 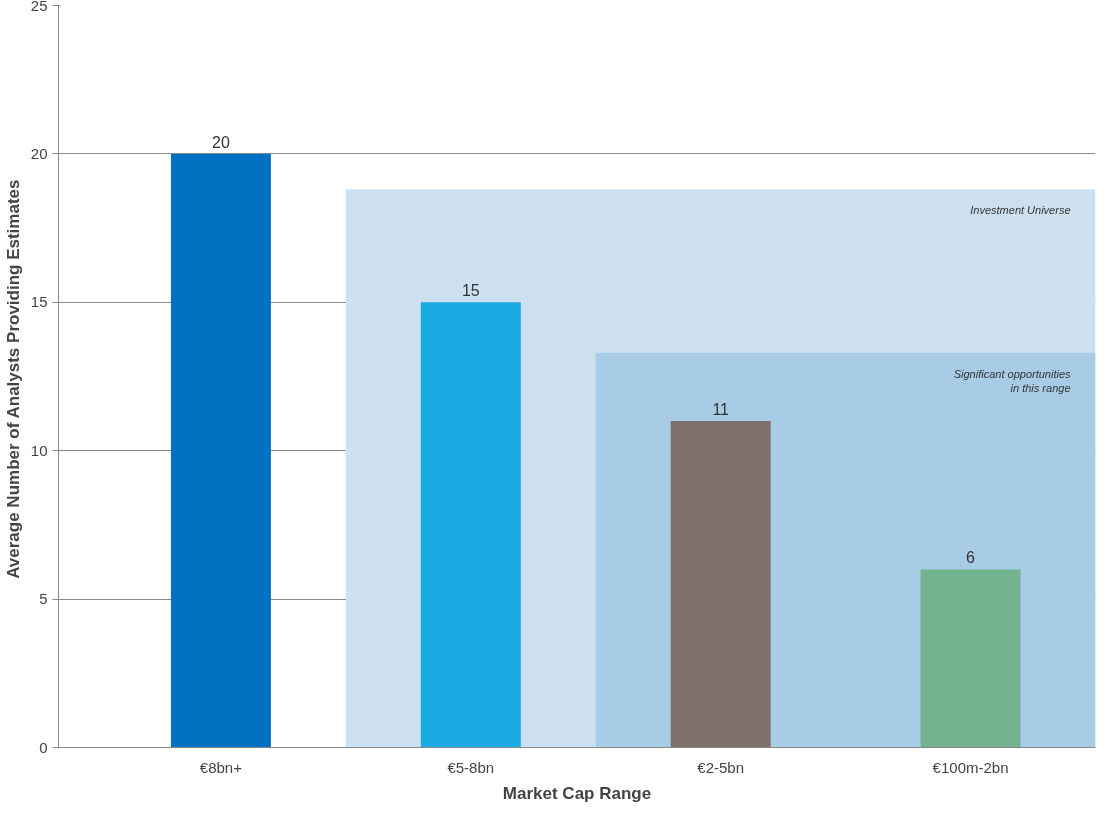 What do you see at coordinates (221, 142) in the screenshot?
I see `data-label: 20` at bounding box center [221, 142].